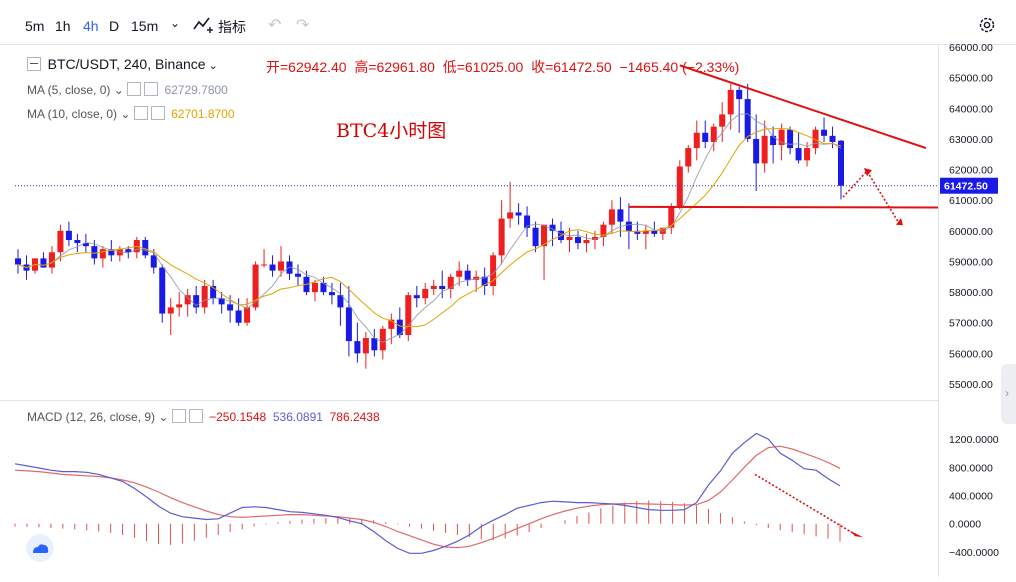  Describe the element at coordinates (971, 49) in the screenshot. I see `price-tick-label: 66000.00` at that location.